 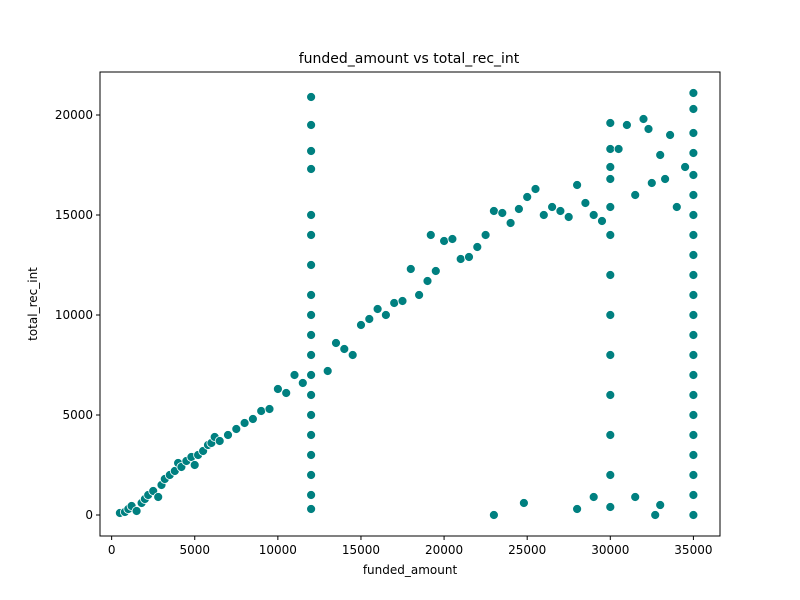 I want to click on x-tick-label: 10000, so click(x=278, y=550).